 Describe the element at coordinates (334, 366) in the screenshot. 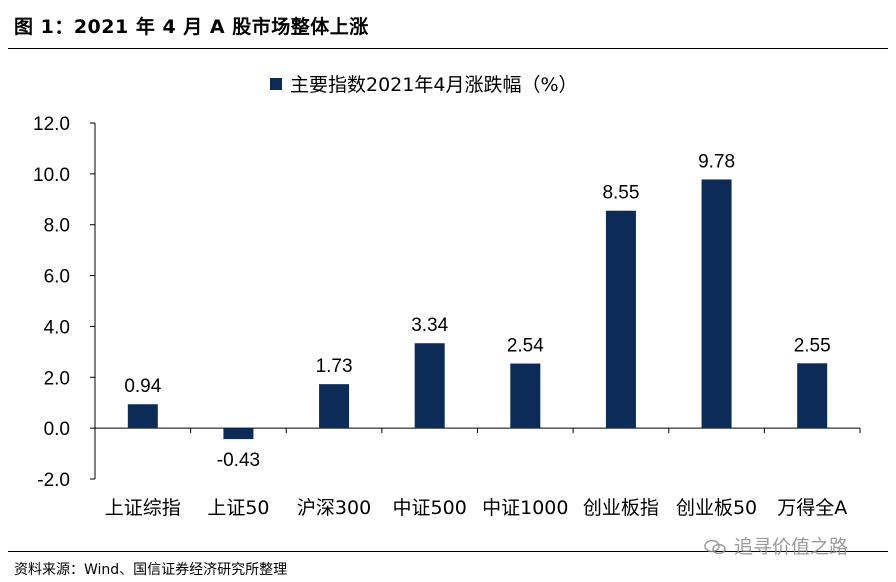

I see `data-label: 1.73` at that location.